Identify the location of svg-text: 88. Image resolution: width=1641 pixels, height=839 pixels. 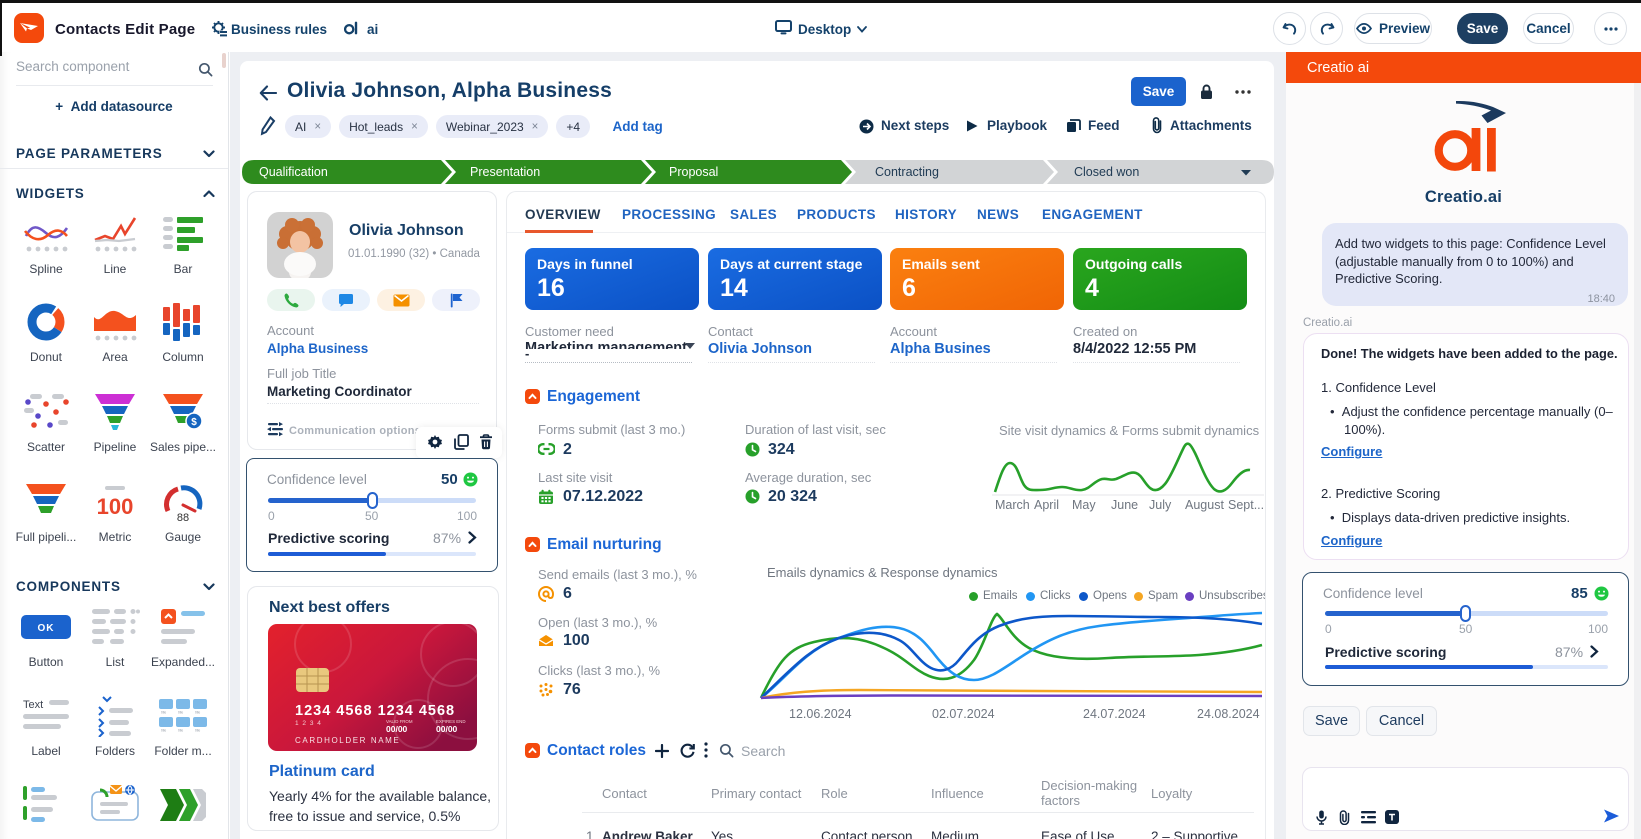
(183, 517).